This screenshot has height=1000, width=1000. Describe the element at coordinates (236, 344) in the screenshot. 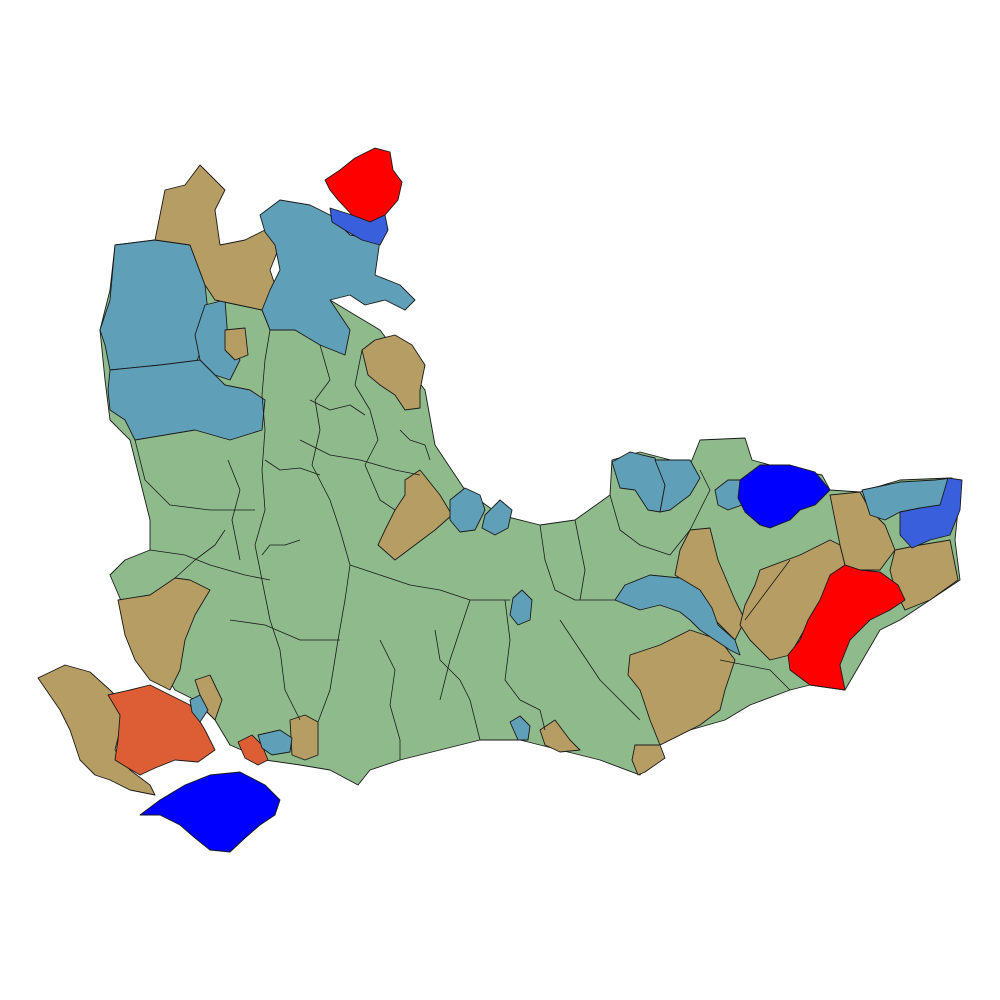

I see `region-small-tan-nw` at that location.